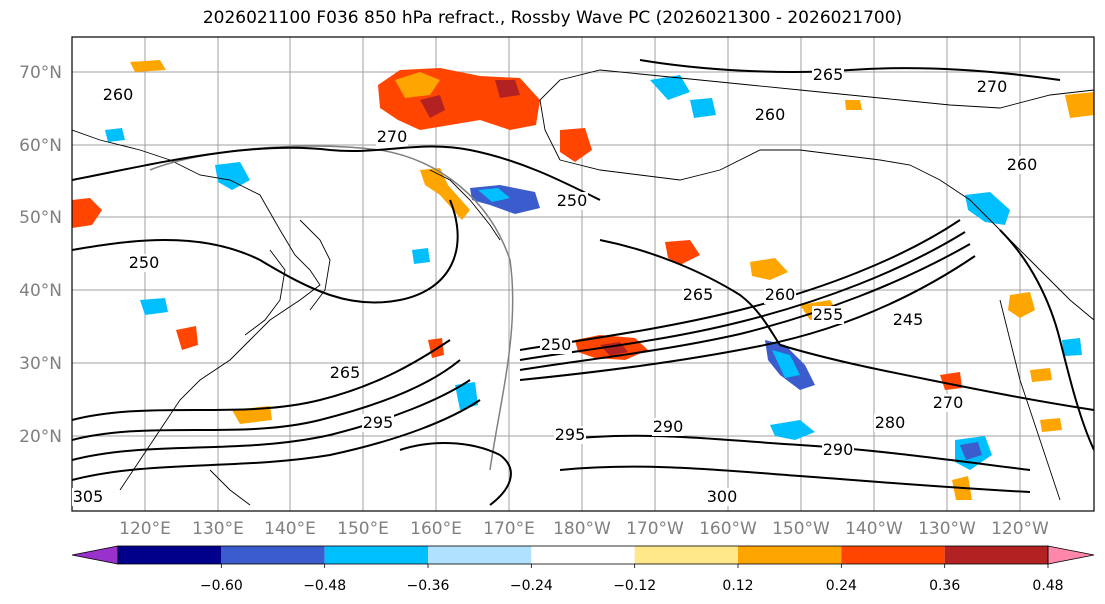  Describe the element at coordinates (40, 291) in the screenshot. I see `lat-label: 40°N` at that location.